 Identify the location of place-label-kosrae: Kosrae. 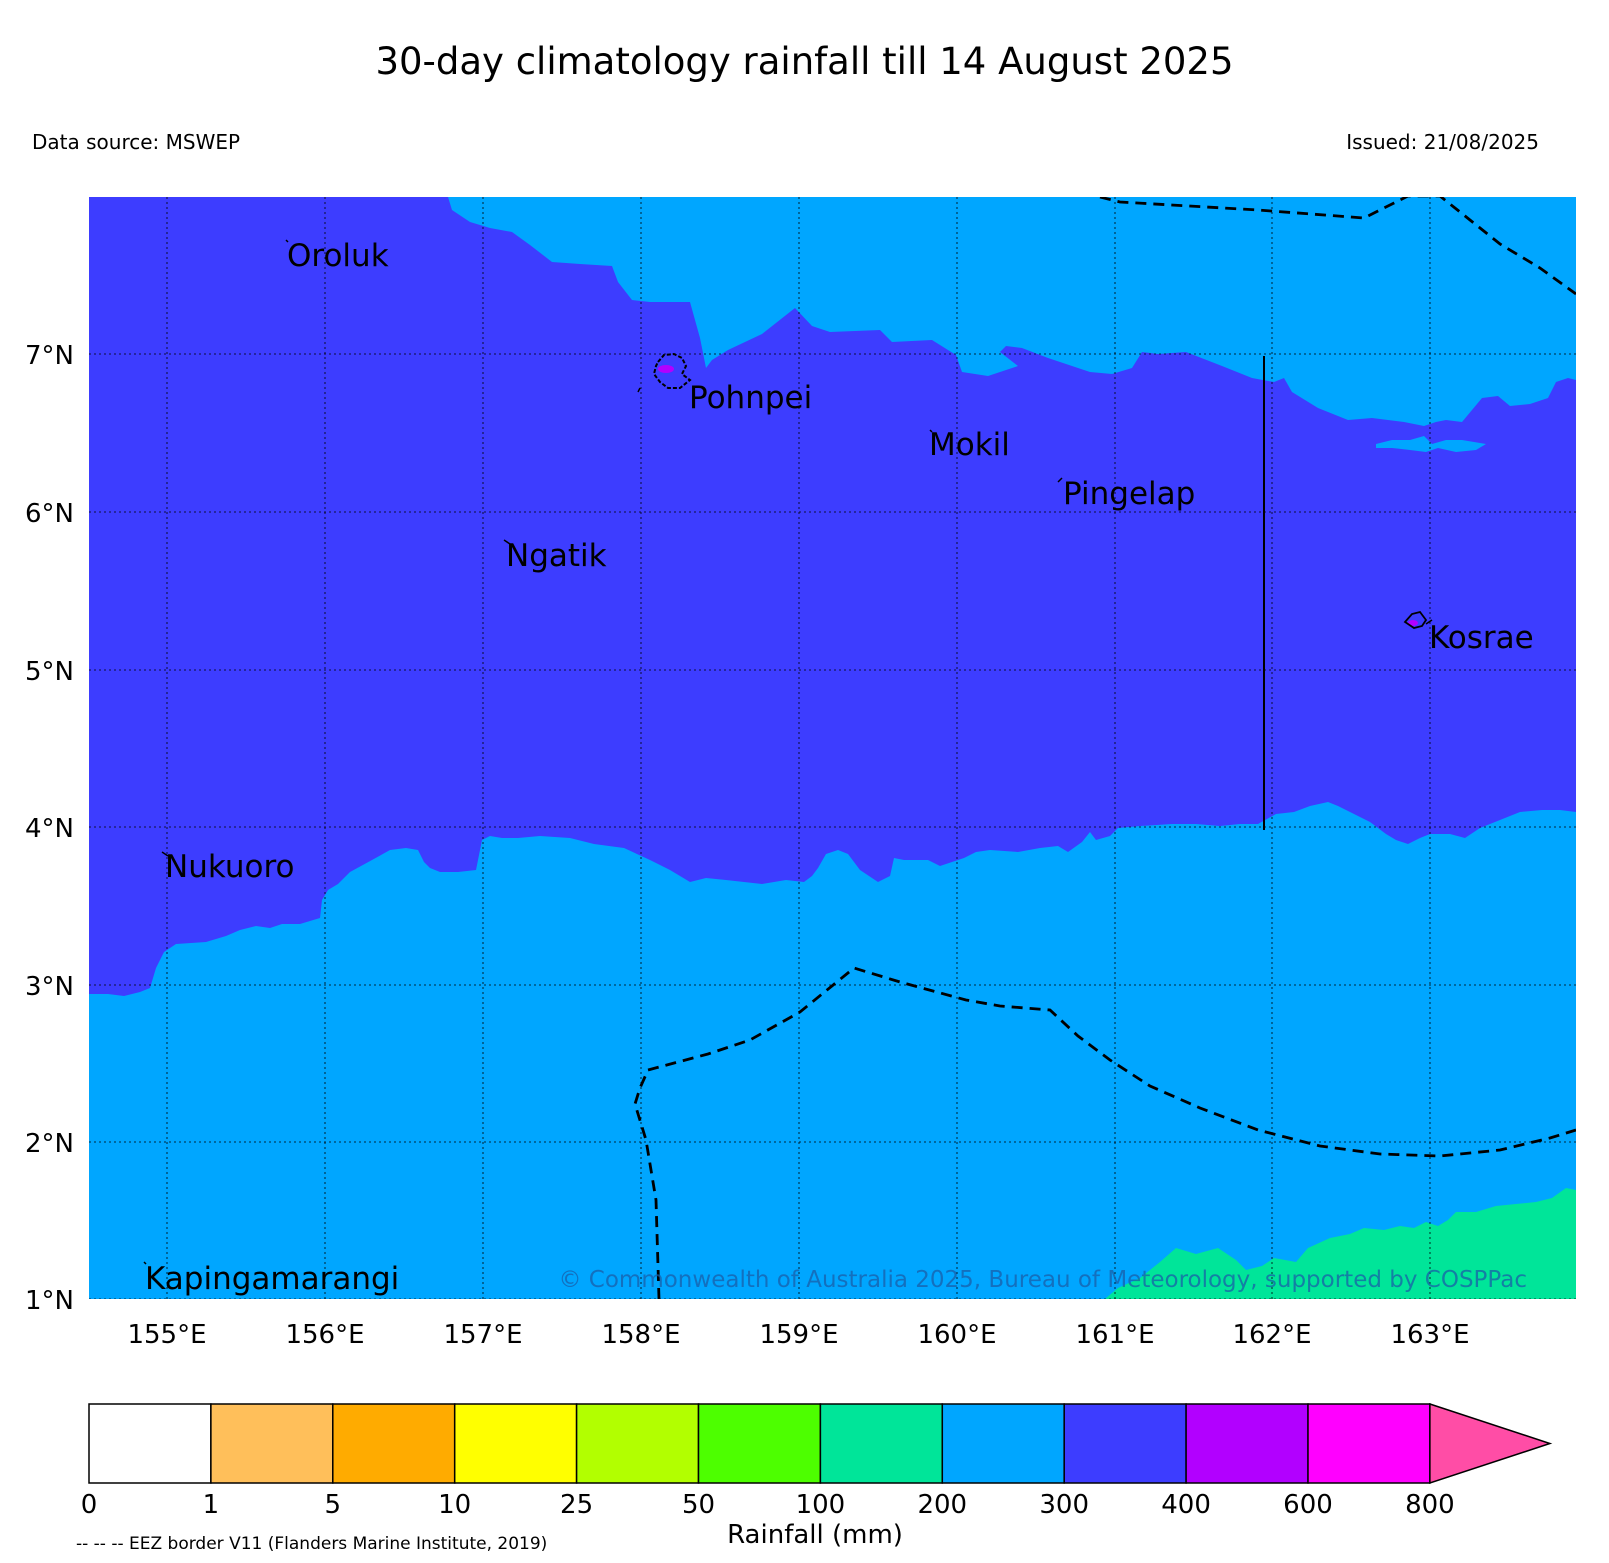
(1481, 638).